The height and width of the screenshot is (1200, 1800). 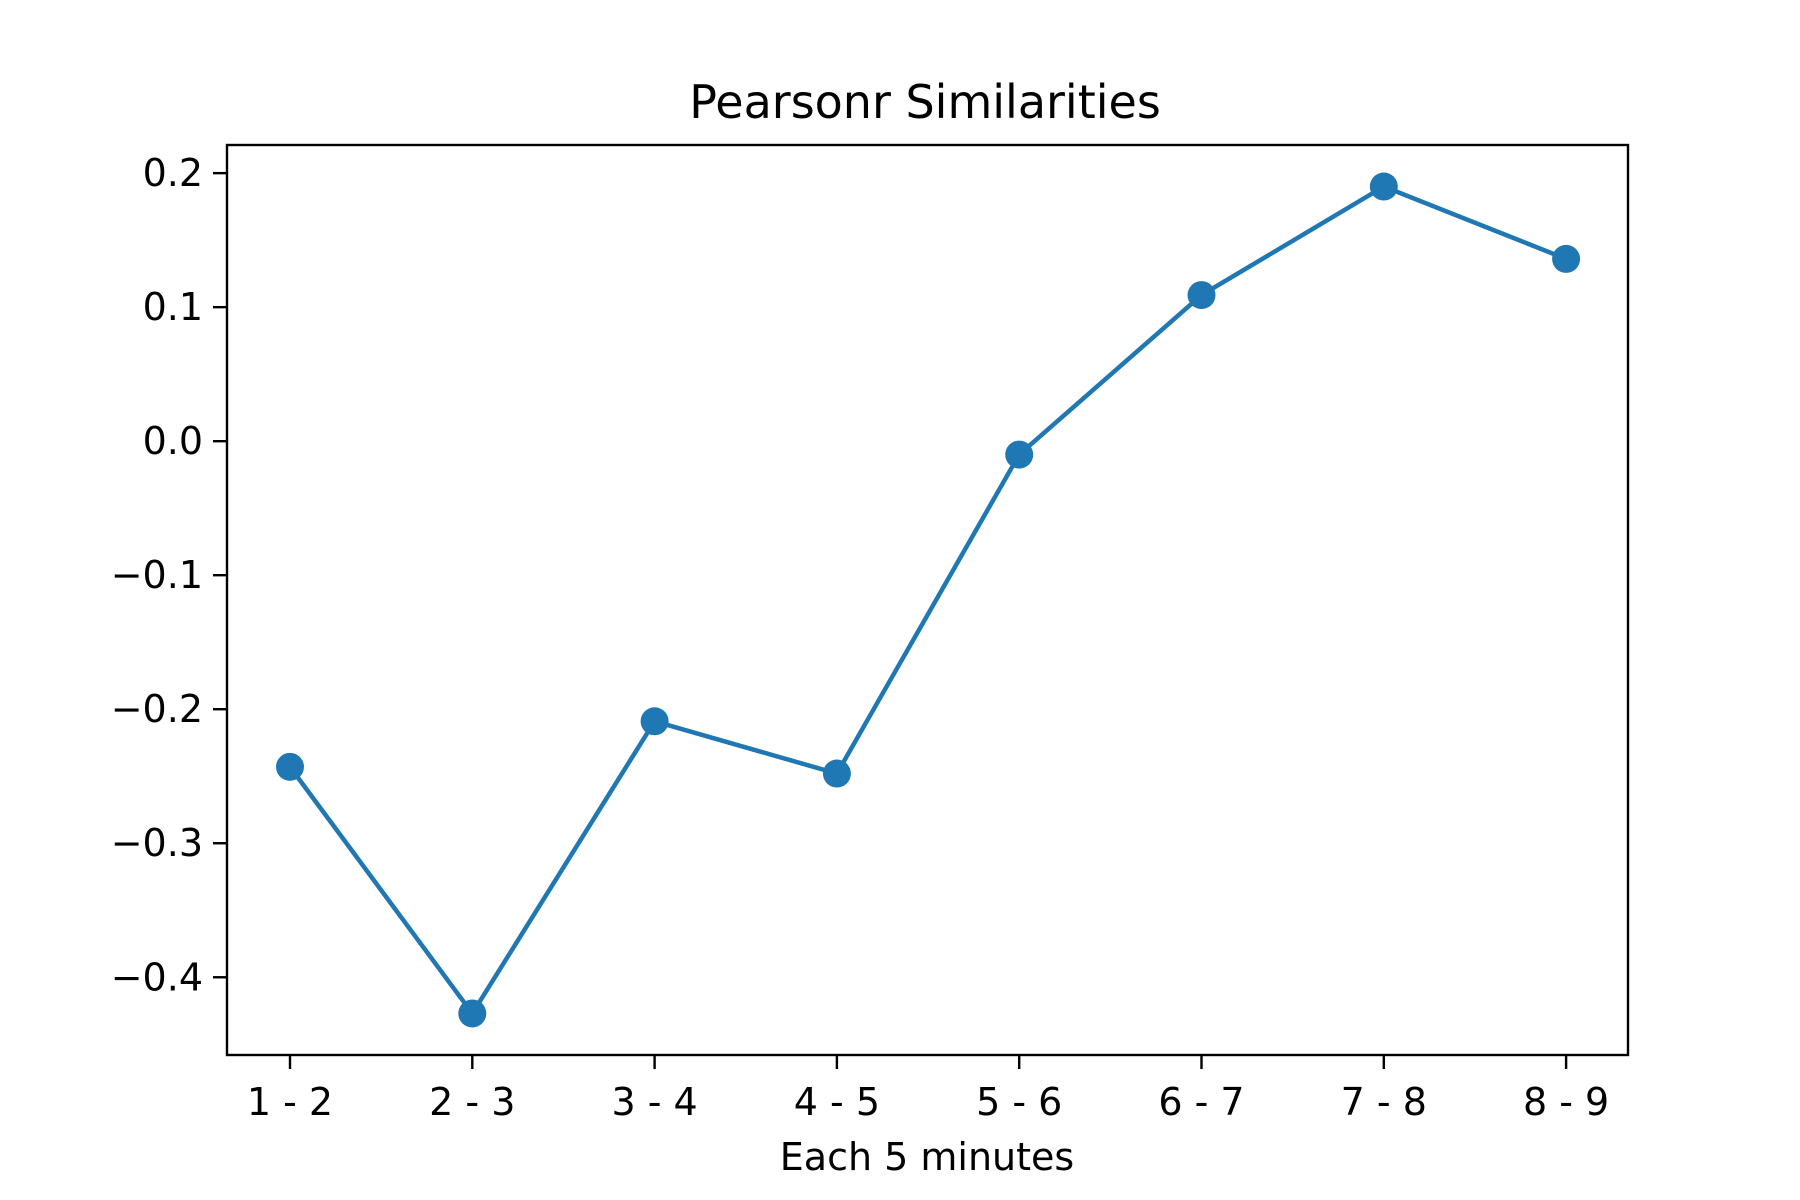 I want to click on y-axis: 0.2 0.1 0.0 −0.1 −0.2 −0.3 −0.4, so click(x=169, y=575).